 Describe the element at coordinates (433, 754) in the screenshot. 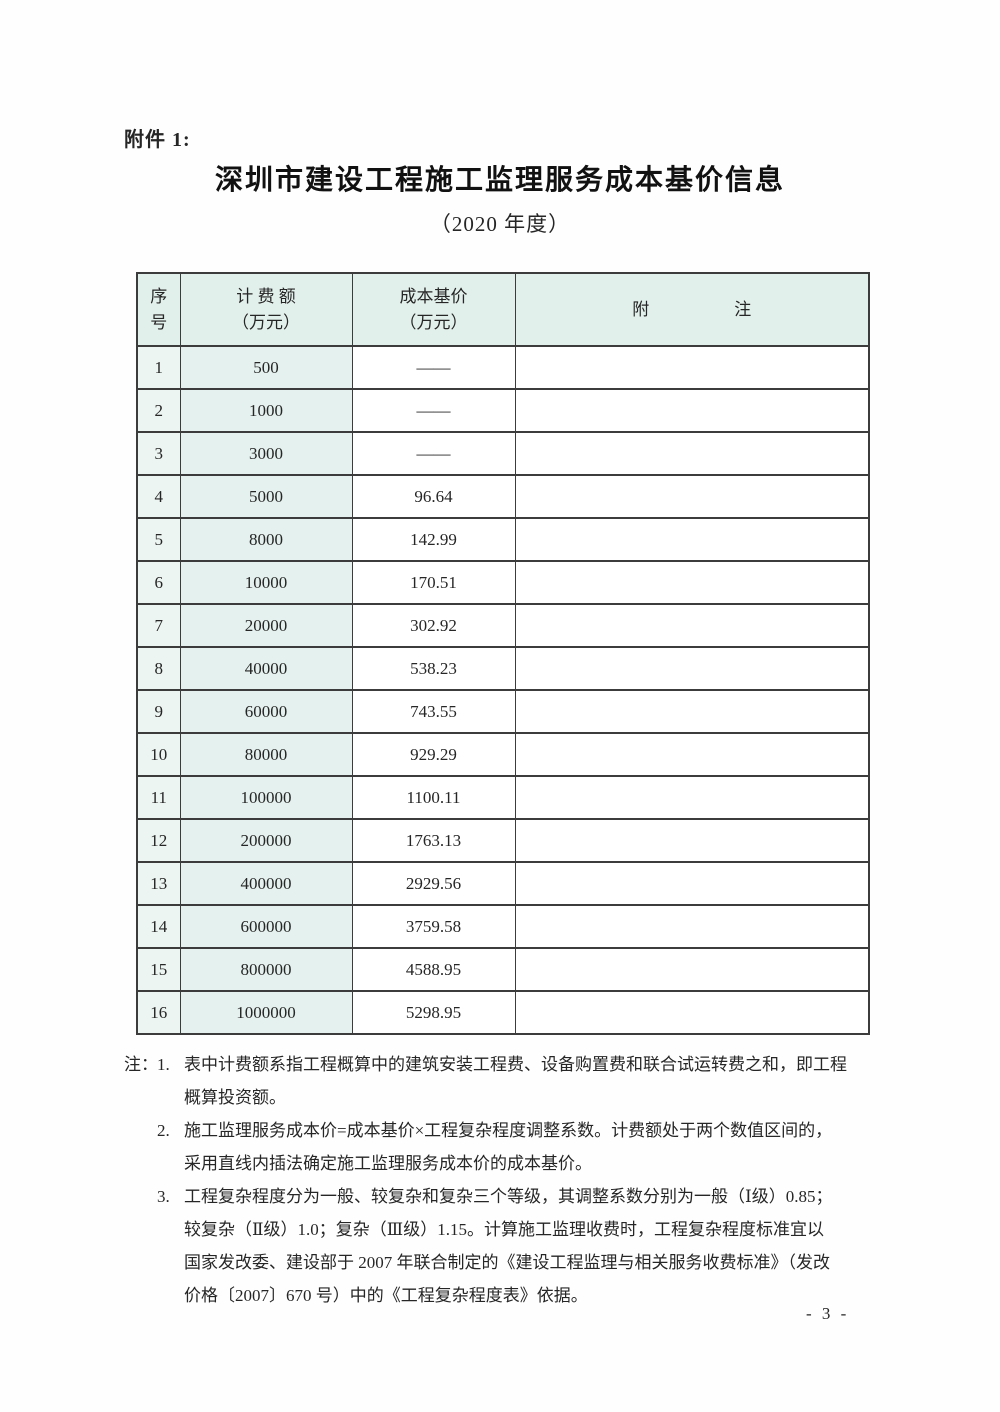

I see `row-price-cell: 929.29` at that location.